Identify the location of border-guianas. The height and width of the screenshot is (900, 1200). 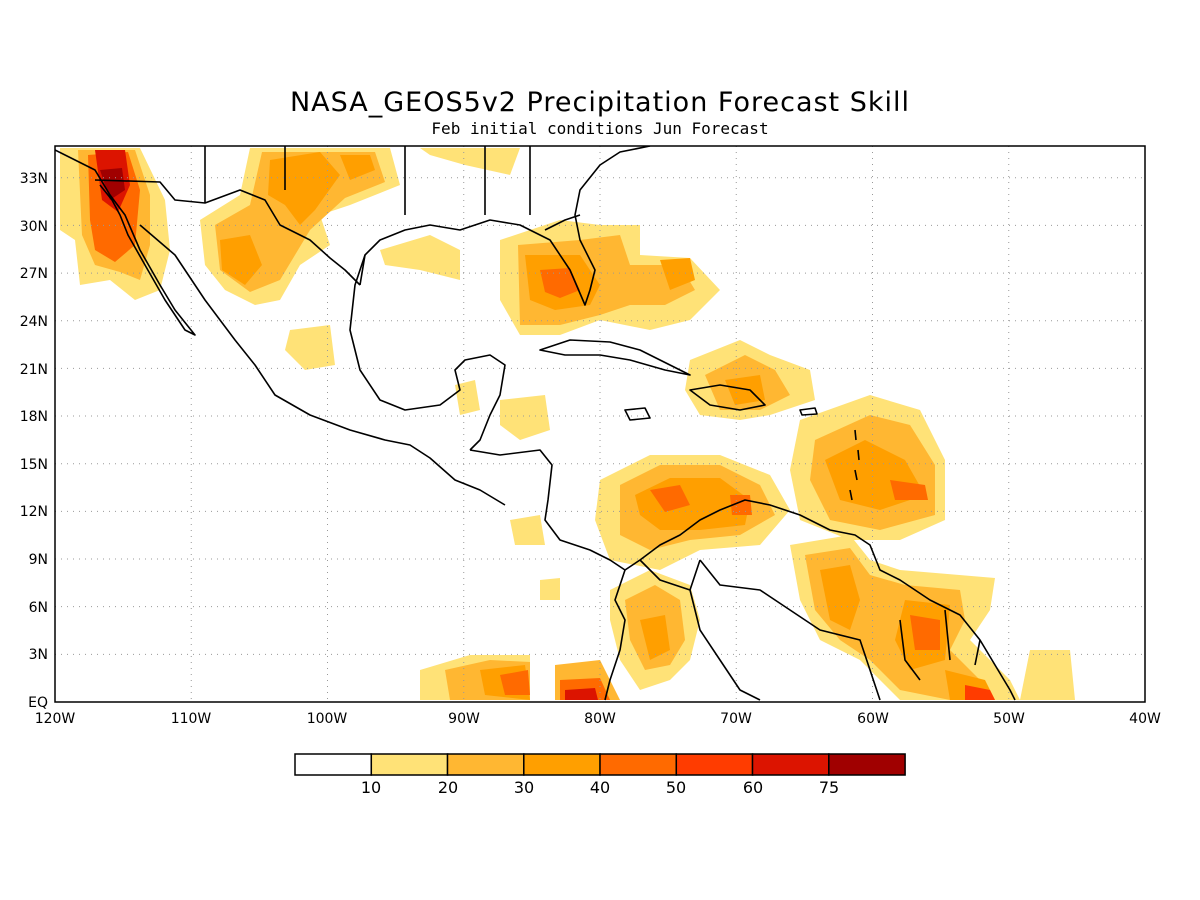
(940, 645).